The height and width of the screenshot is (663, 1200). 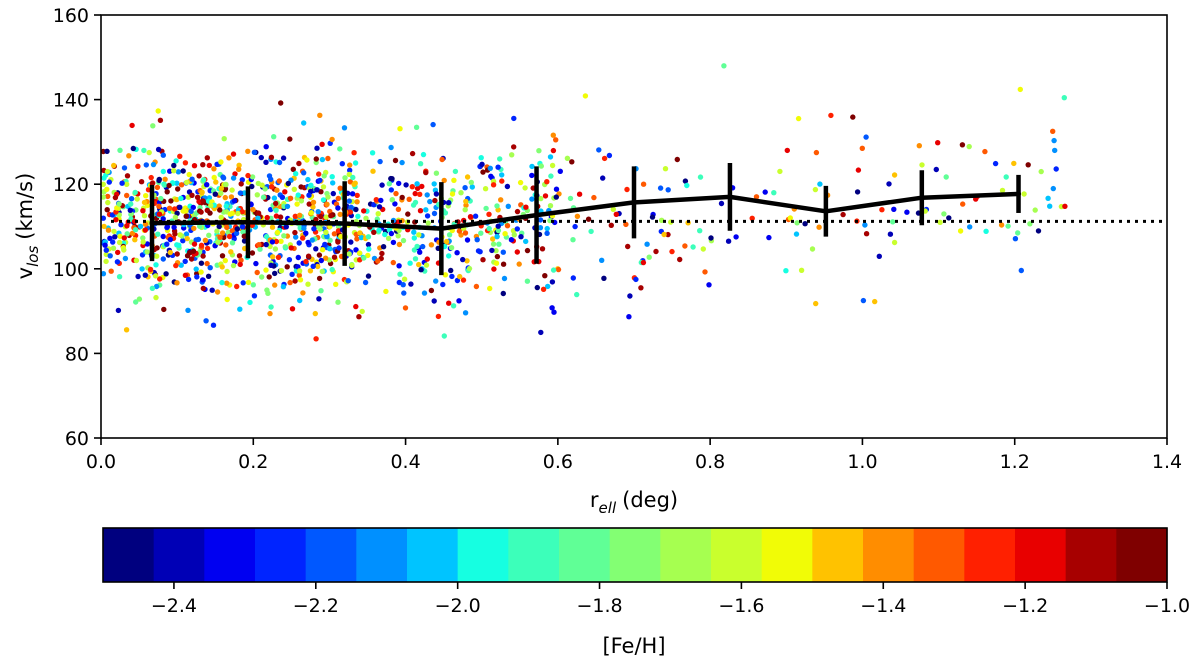 What do you see at coordinates (634, 502) in the screenshot?
I see `x-axis-label: rell (deg)` at bounding box center [634, 502].